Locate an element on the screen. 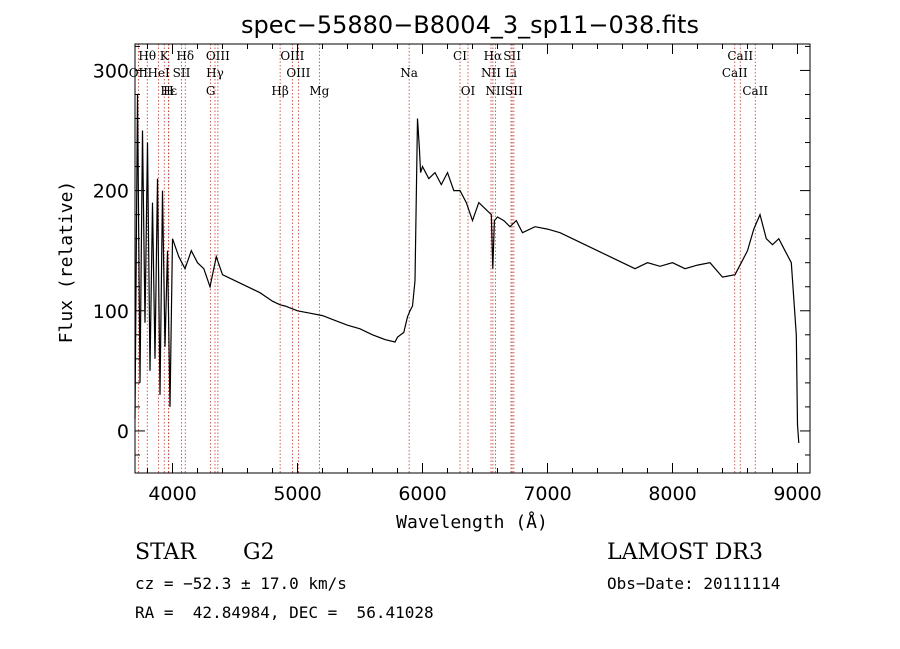  spectral-line-label: Hε is located at coordinates (168, 91).